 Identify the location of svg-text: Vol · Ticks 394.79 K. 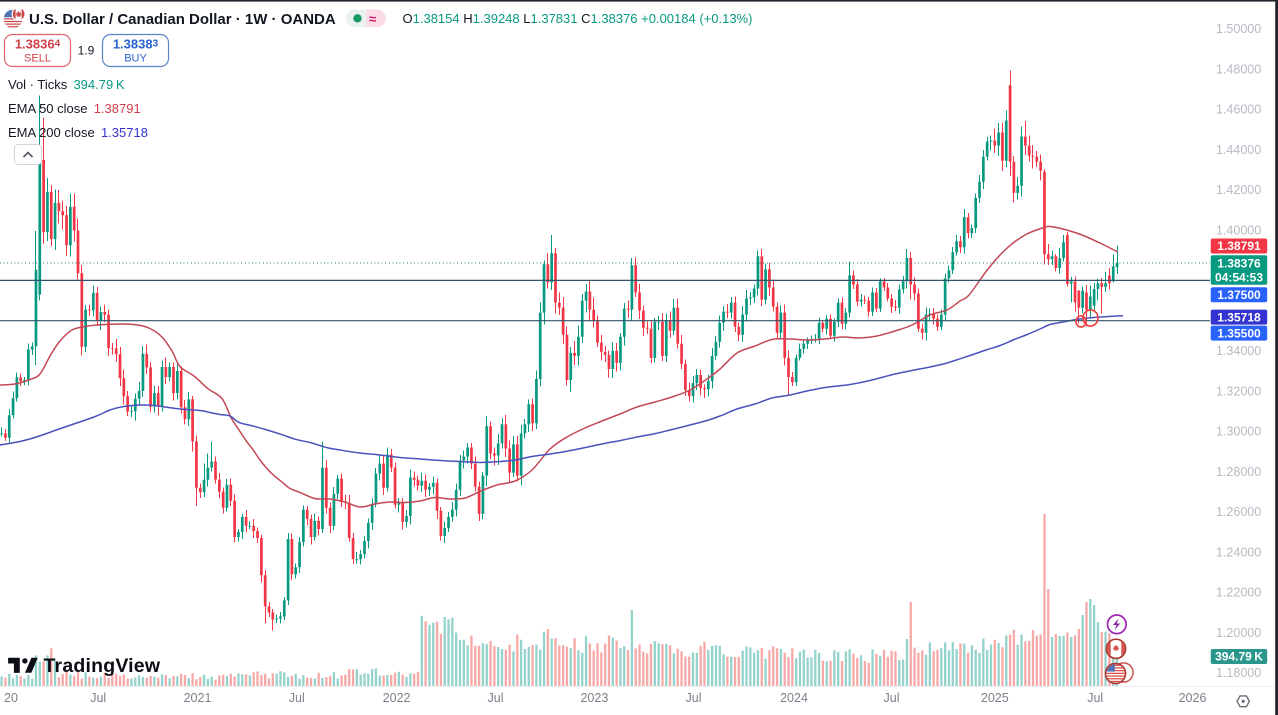
(66, 84).